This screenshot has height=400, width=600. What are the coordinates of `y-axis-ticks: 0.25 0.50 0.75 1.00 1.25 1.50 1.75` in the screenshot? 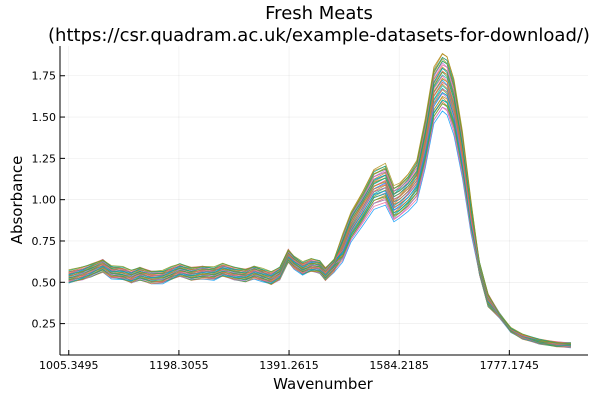 It's located at (48, 200).